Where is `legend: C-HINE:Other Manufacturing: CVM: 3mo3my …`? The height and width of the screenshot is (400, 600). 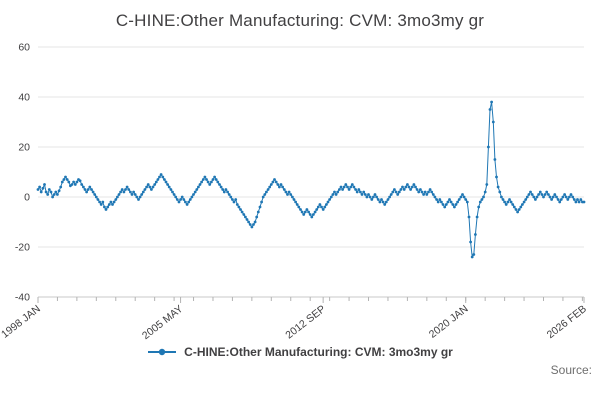 legend: C-HINE:Other Manufacturing: CVM: 3mo3my … is located at coordinates (300, 352).